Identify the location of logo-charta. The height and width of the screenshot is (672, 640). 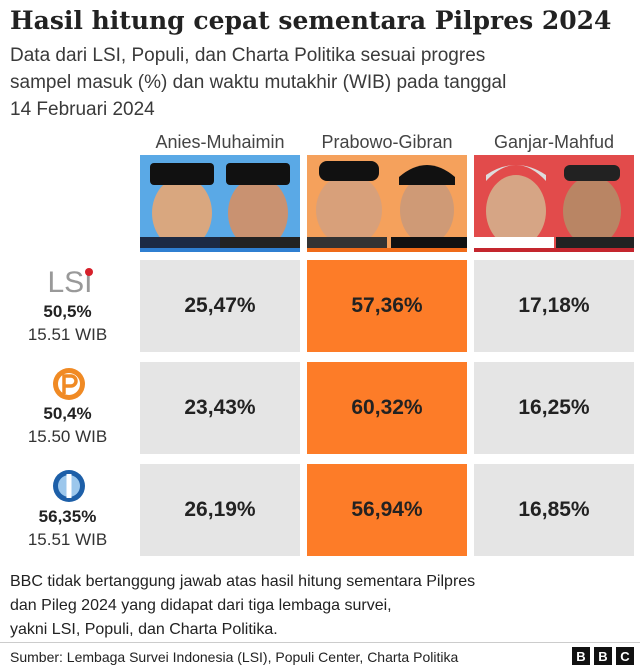
(69, 486).